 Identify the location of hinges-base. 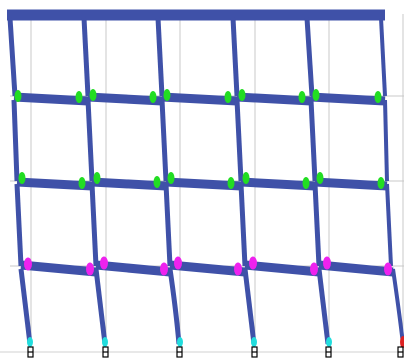
(179, 342).